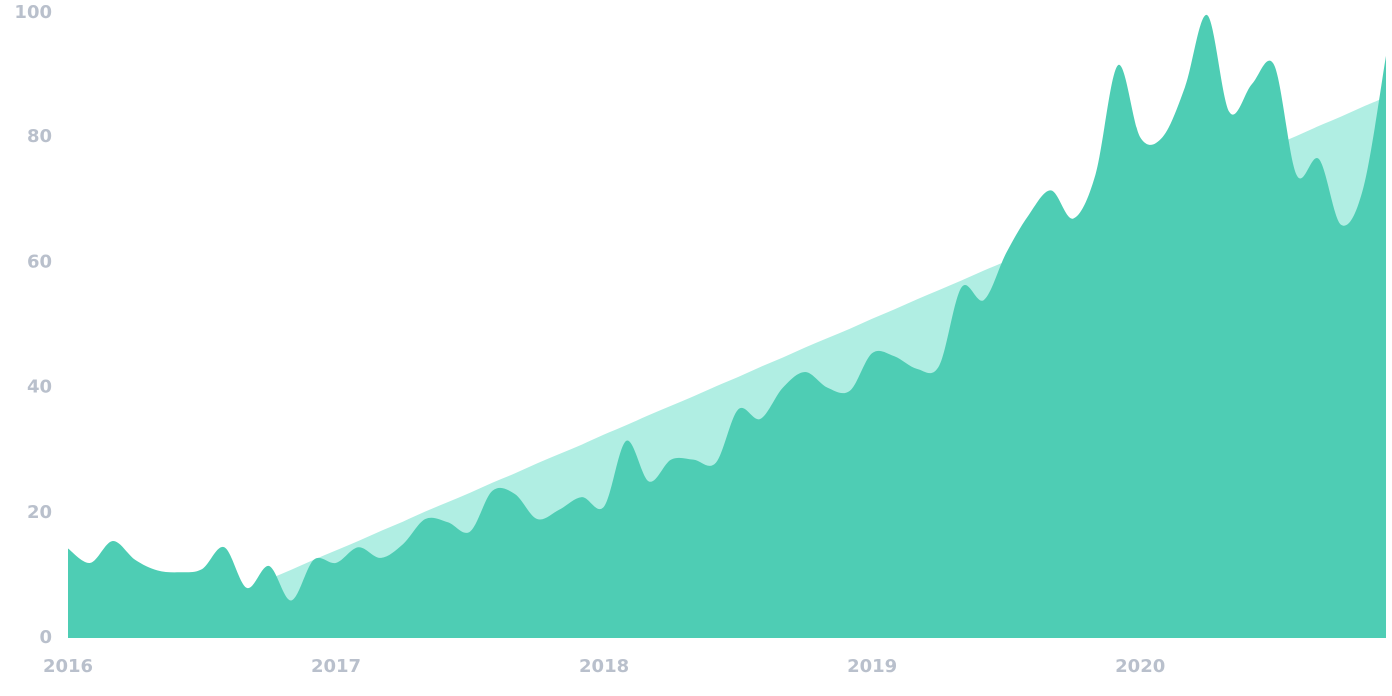 The image size is (1392, 696). What do you see at coordinates (336, 666) in the screenshot?
I see `x-tick-label: 2017` at bounding box center [336, 666].